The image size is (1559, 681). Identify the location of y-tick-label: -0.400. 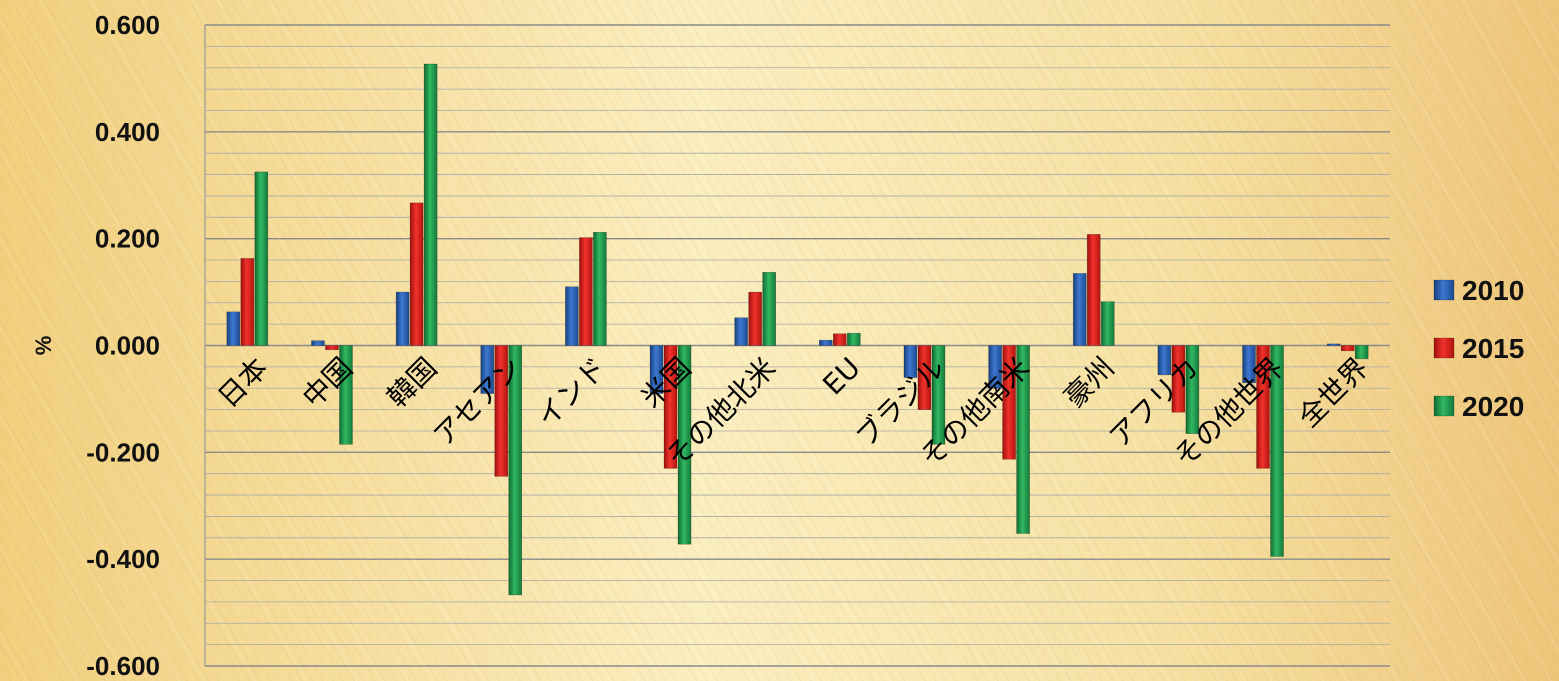
(123, 559).